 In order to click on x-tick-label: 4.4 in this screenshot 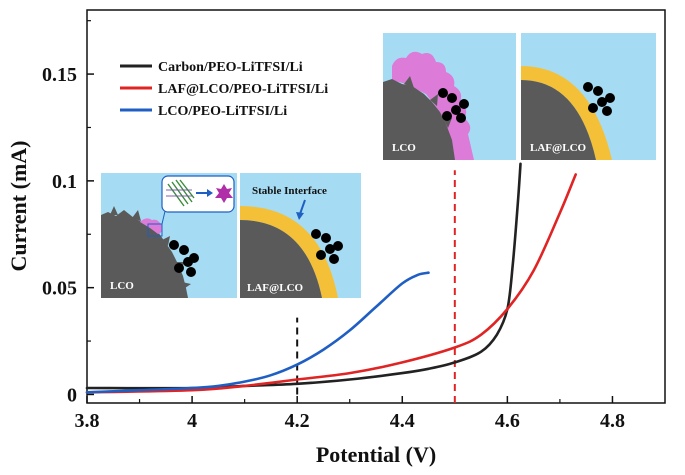, I will do `click(402, 421)`.